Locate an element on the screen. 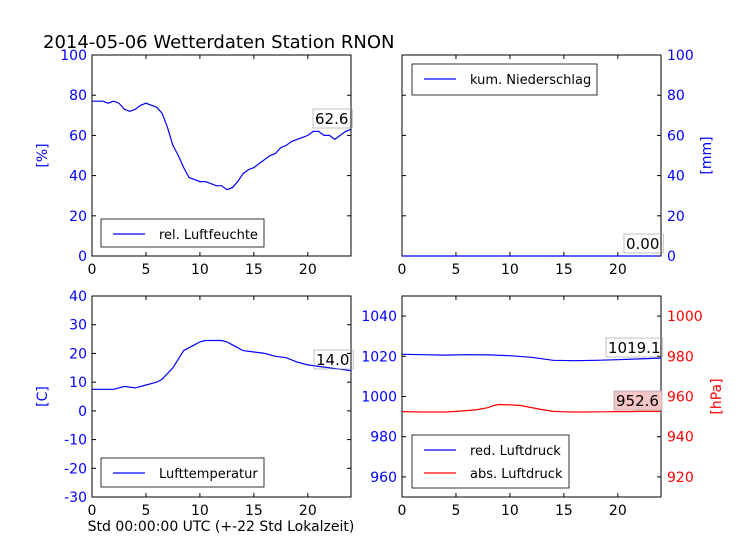 Image resolution: width=736 pixels, height=552 pixels. y-tick-label: 1020 is located at coordinates (379, 357).